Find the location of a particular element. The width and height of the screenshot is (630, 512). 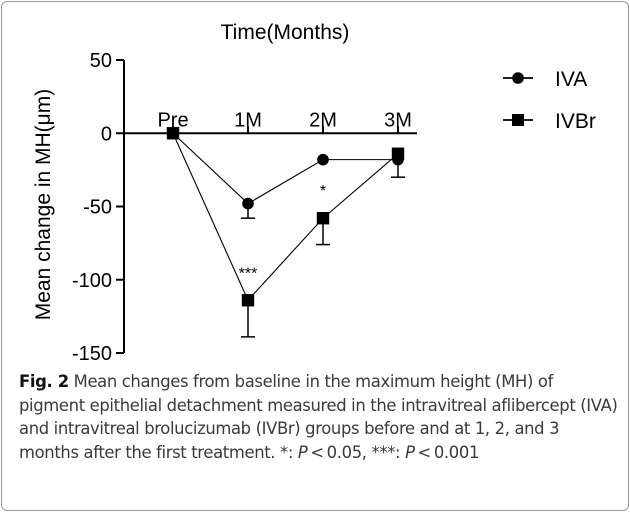

y-tick-label: -150 is located at coordinates (92, 353).